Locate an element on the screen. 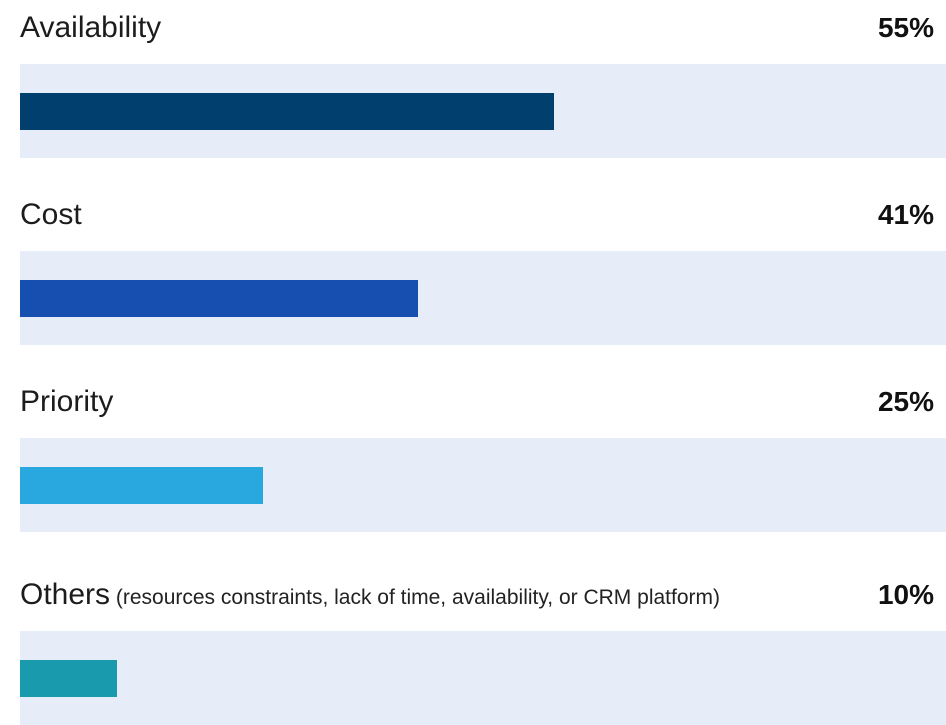  category-label: Availability is located at coordinates (90, 28).